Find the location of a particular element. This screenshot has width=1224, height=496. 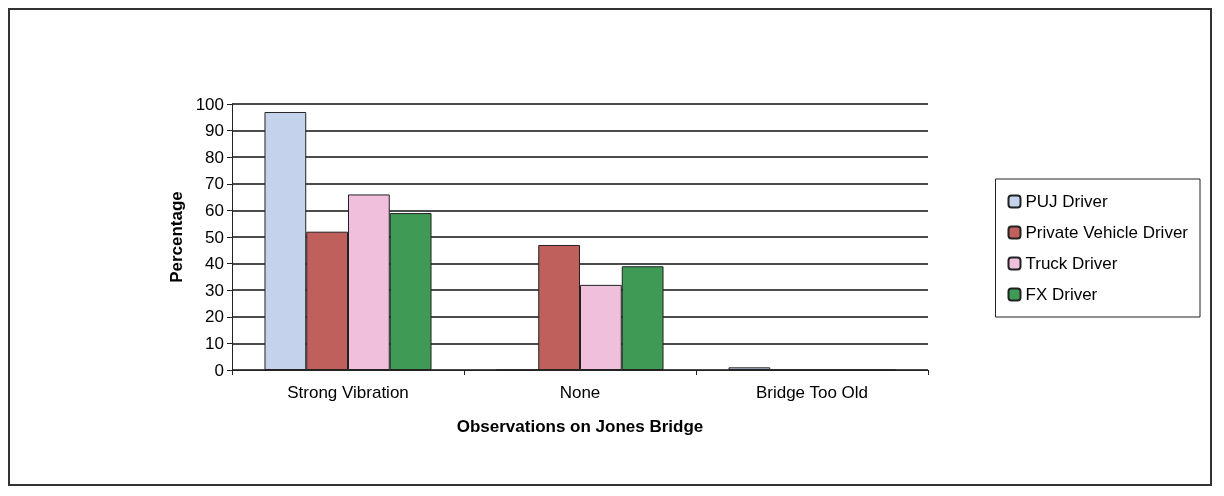

y-tick-label: 30 is located at coordinates (214, 290).